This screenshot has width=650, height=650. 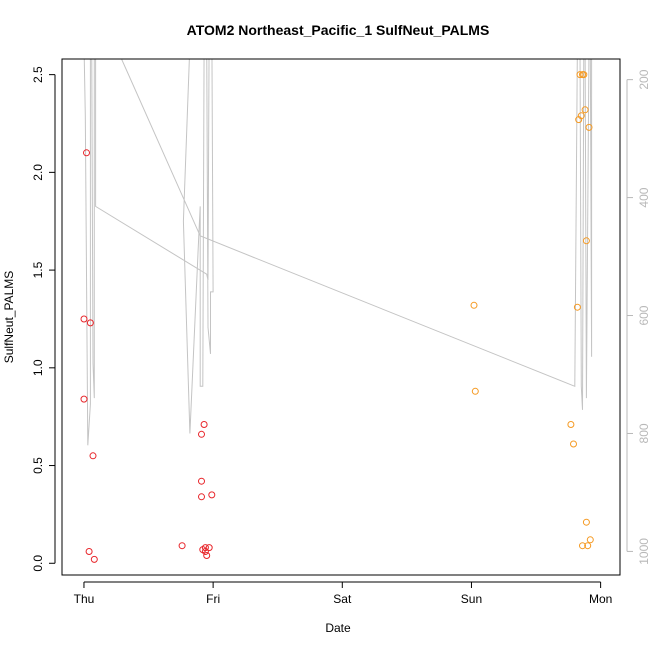 I want to click on y2-tick-label: 400, so click(x=643, y=197).